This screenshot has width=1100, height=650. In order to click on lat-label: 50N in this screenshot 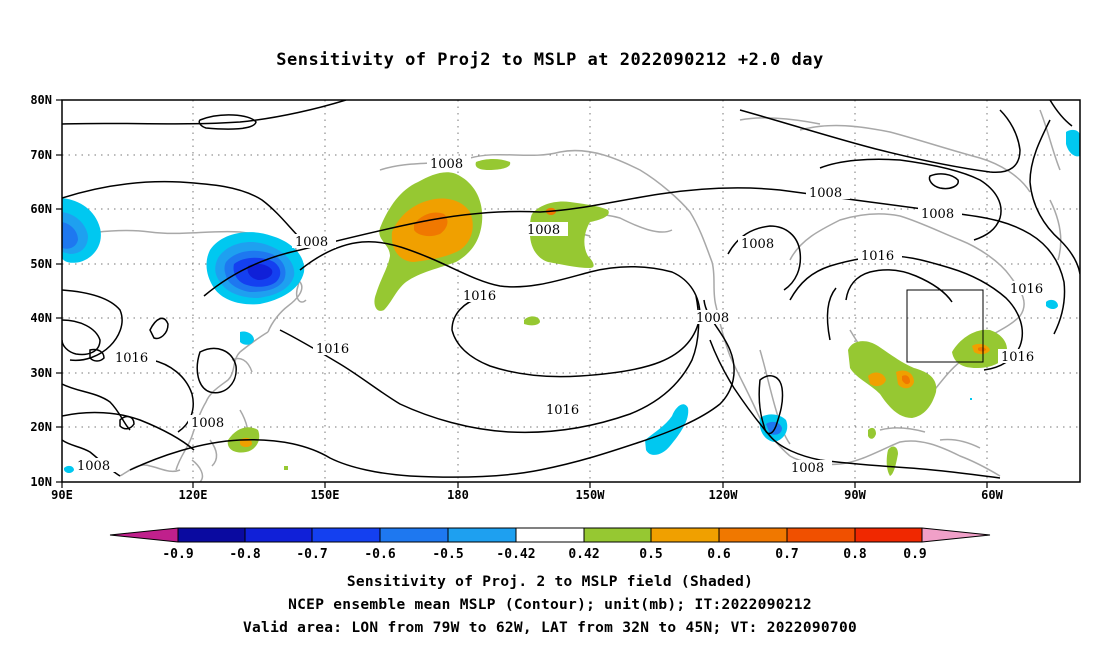, I will do `click(41, 264)`.